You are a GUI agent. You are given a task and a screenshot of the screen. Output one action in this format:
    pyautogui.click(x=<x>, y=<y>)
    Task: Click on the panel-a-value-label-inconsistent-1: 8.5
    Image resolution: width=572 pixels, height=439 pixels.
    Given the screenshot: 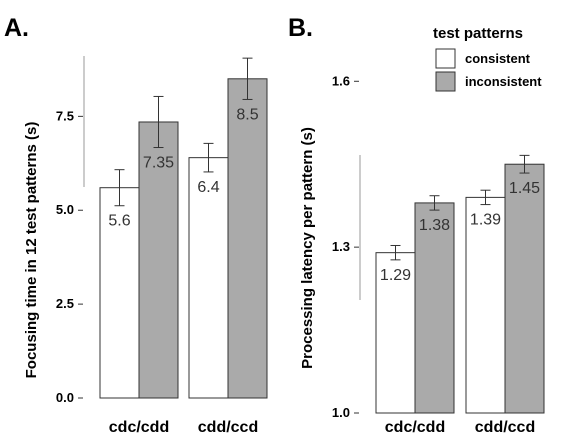 What is the action you would take?
    pyautogui.click(x=247, y=114)
    